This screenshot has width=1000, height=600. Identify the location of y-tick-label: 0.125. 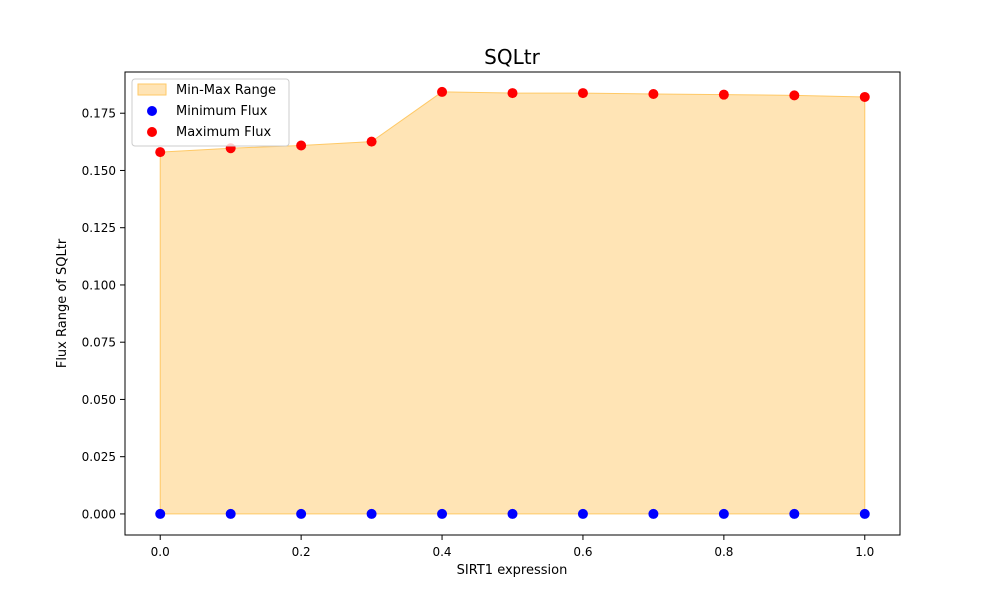
(99, 228).